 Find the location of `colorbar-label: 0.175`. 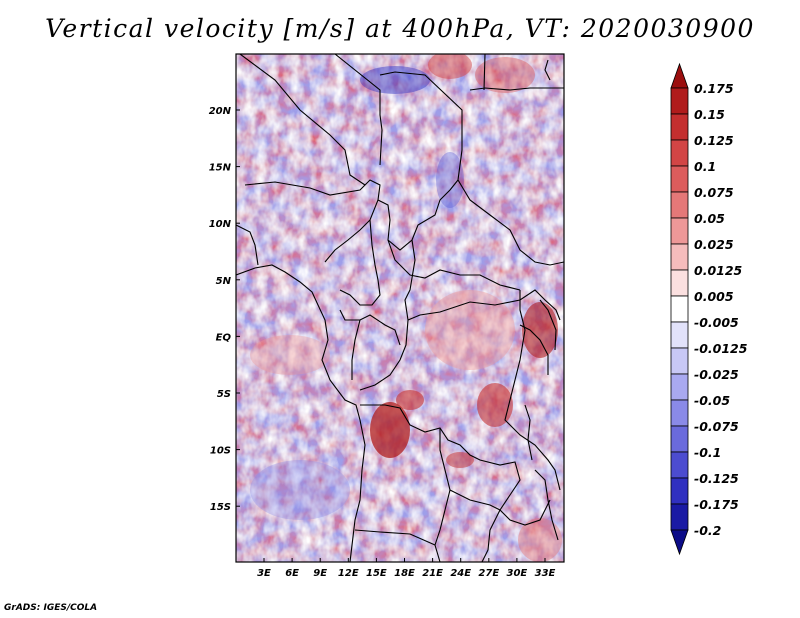

colorbar-label: 0.175 is located at coordinates (714, 88).